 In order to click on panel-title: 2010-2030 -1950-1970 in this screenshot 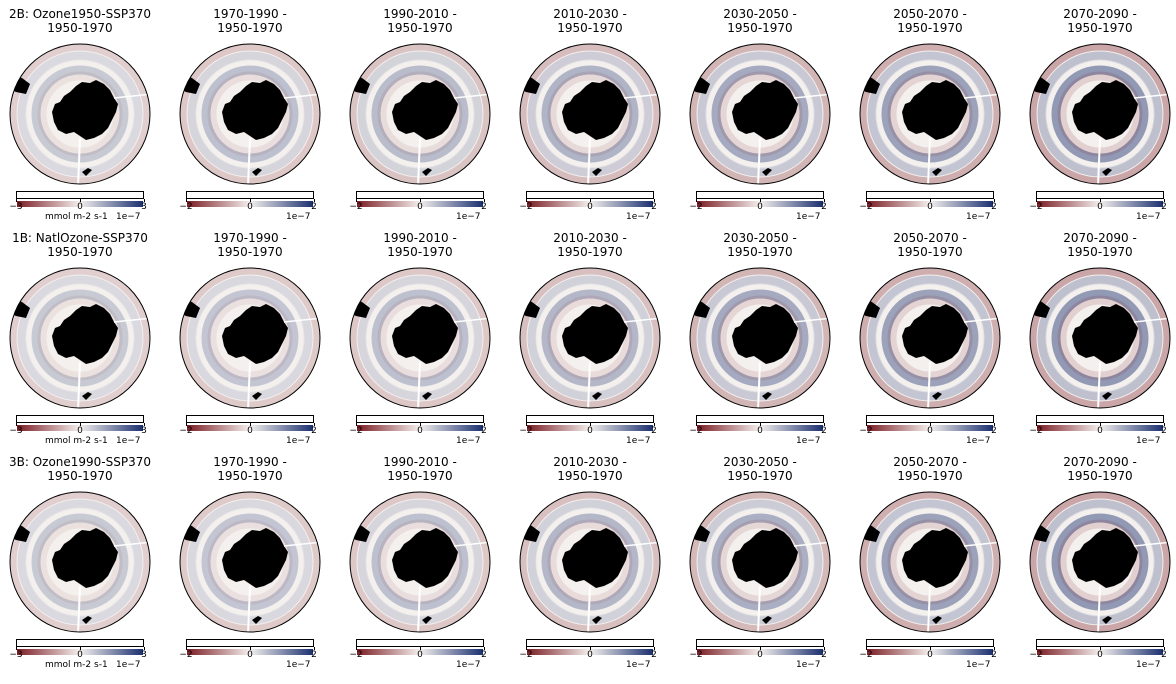, I will do `click(590, 21)`.